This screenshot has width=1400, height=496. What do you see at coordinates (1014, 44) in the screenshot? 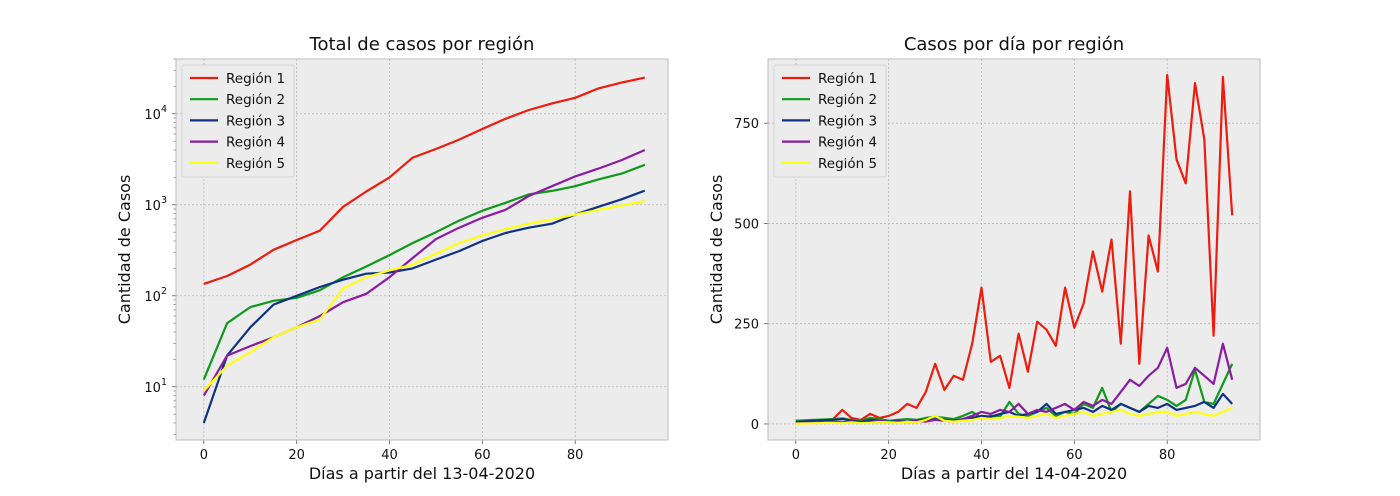
I see `chart-title: Casos por día por región` at bounding box center [1014, 44].